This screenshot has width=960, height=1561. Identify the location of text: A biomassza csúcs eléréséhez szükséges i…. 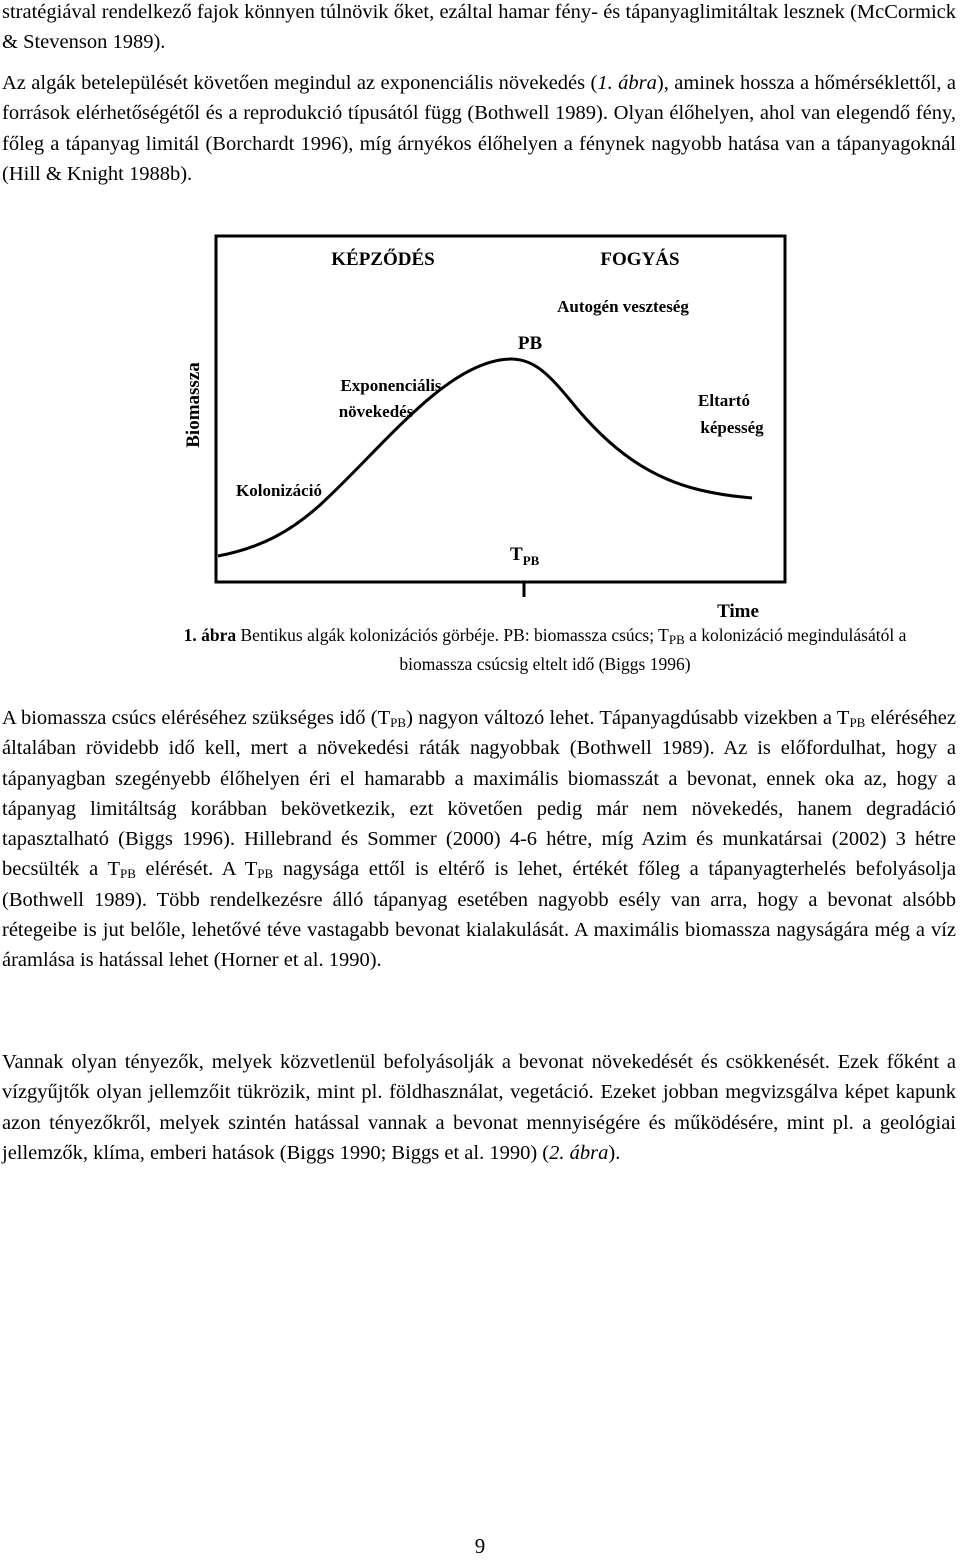
(196, 718).